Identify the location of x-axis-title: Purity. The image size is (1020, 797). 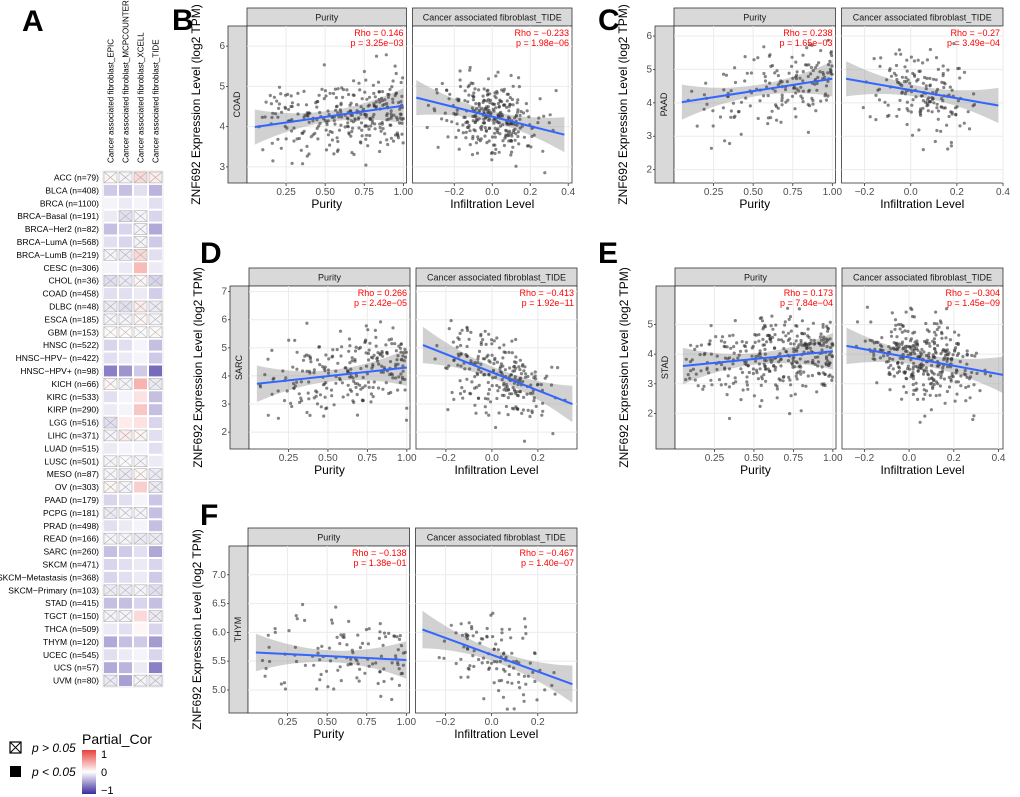
(326, 204).